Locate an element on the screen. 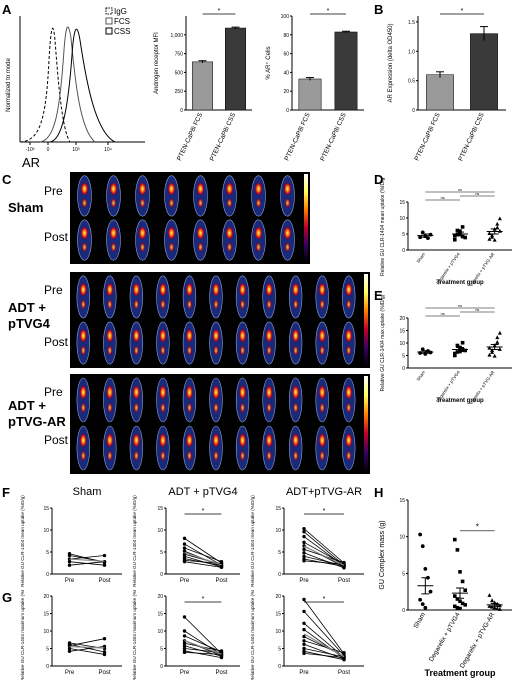 Image resolution: width=520 pixels, height=682 pixels. pet-row-label-post: Post is located at coordinates (56, 342).